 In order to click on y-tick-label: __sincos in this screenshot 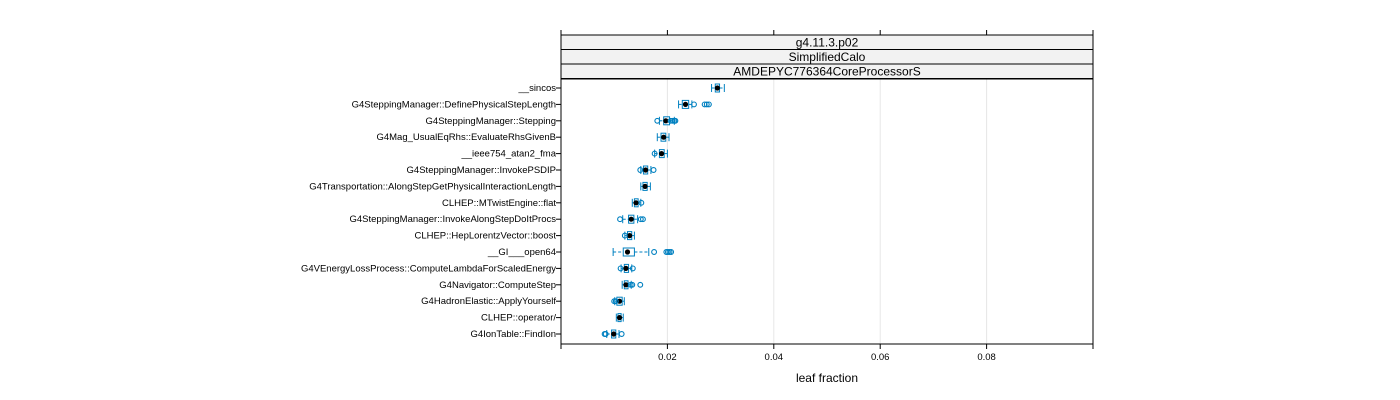, I will do `click(537, 88)`.